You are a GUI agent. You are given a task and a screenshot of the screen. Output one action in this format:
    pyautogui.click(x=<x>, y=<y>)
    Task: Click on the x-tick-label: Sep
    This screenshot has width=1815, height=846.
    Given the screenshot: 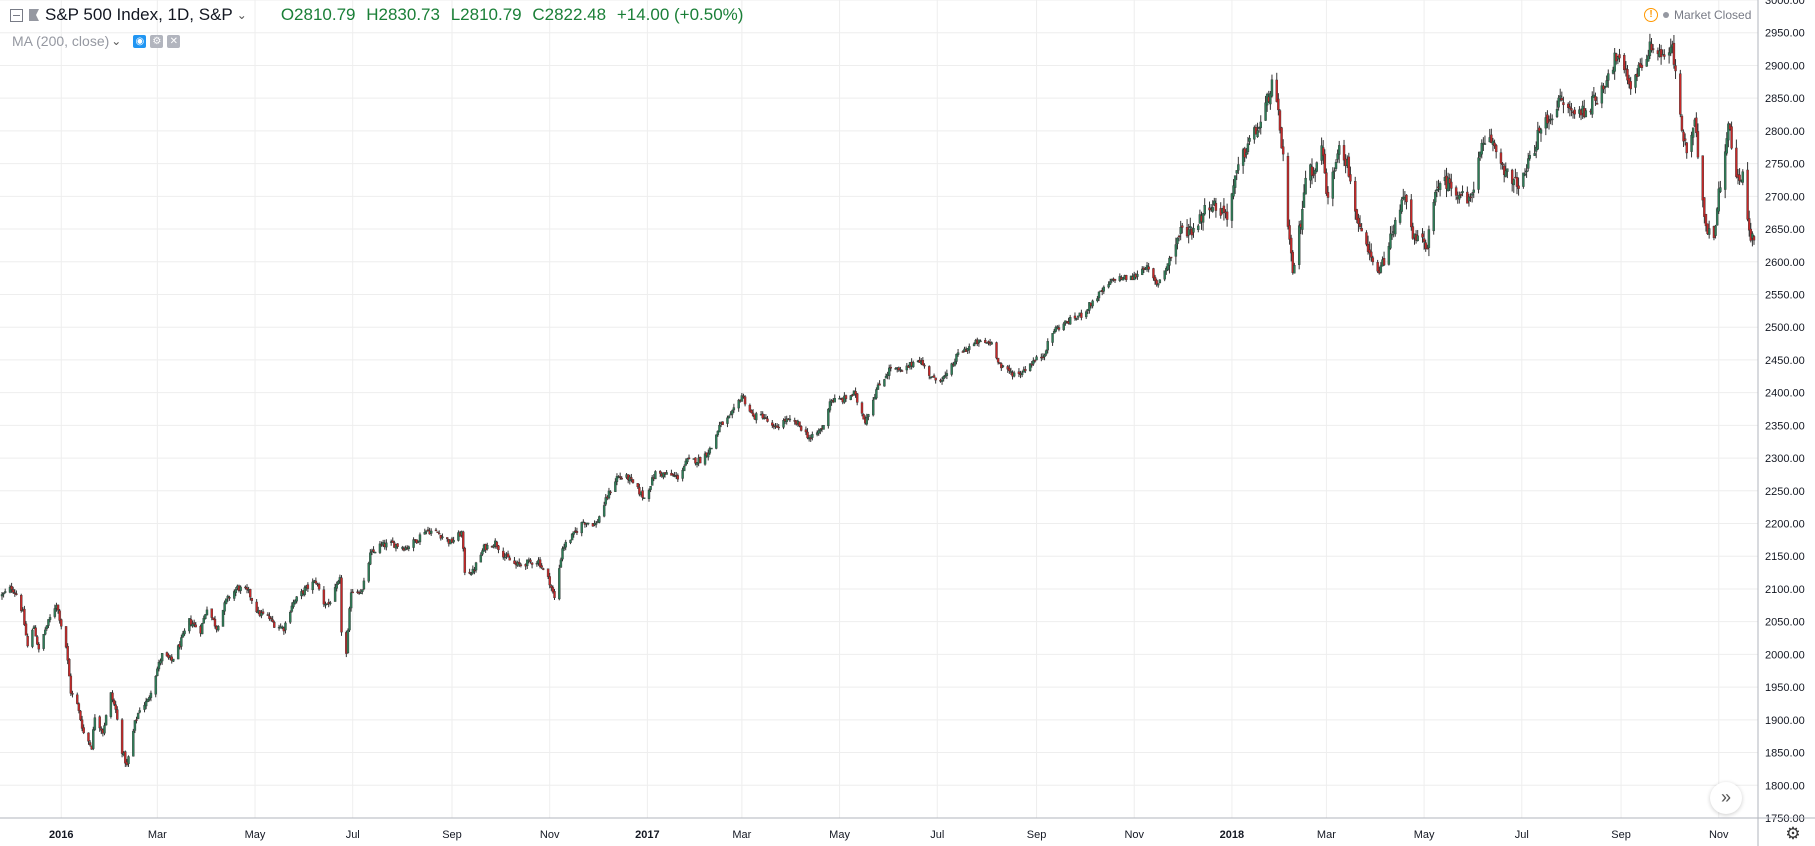 What is the action you would take?
    pyautogui.click(x=1621, y=835)
    